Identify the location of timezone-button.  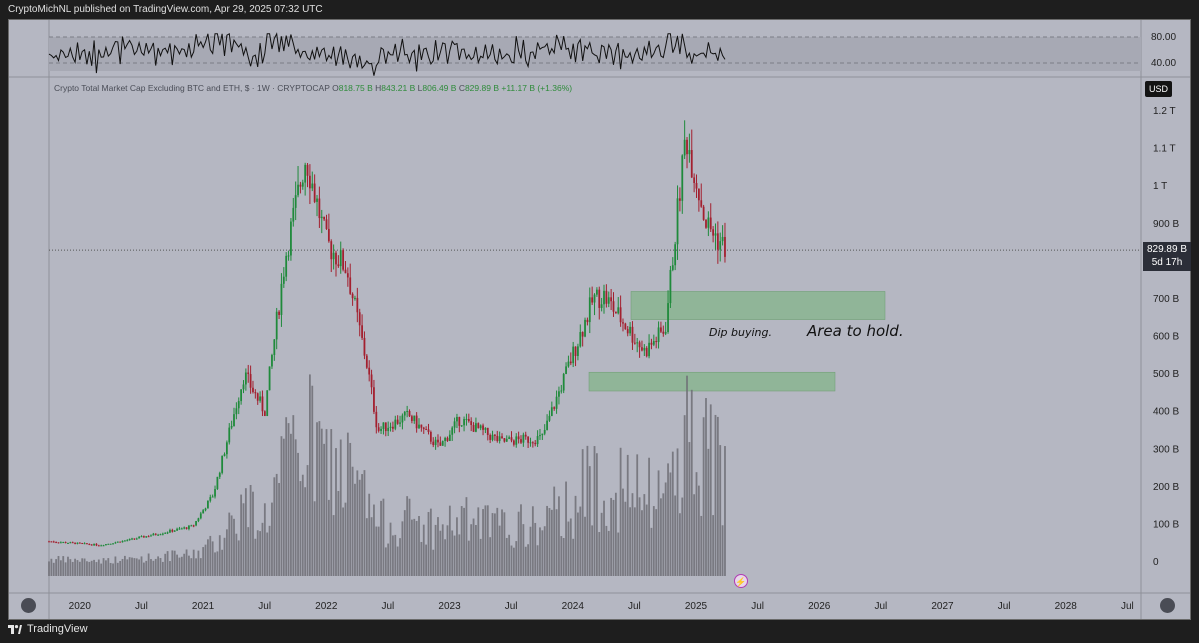
(28, 605).